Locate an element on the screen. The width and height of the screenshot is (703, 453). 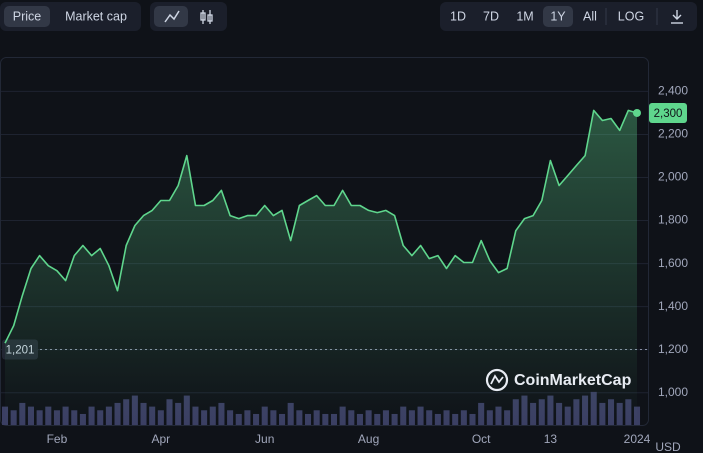
range-active is located at coordinates (558, 16).